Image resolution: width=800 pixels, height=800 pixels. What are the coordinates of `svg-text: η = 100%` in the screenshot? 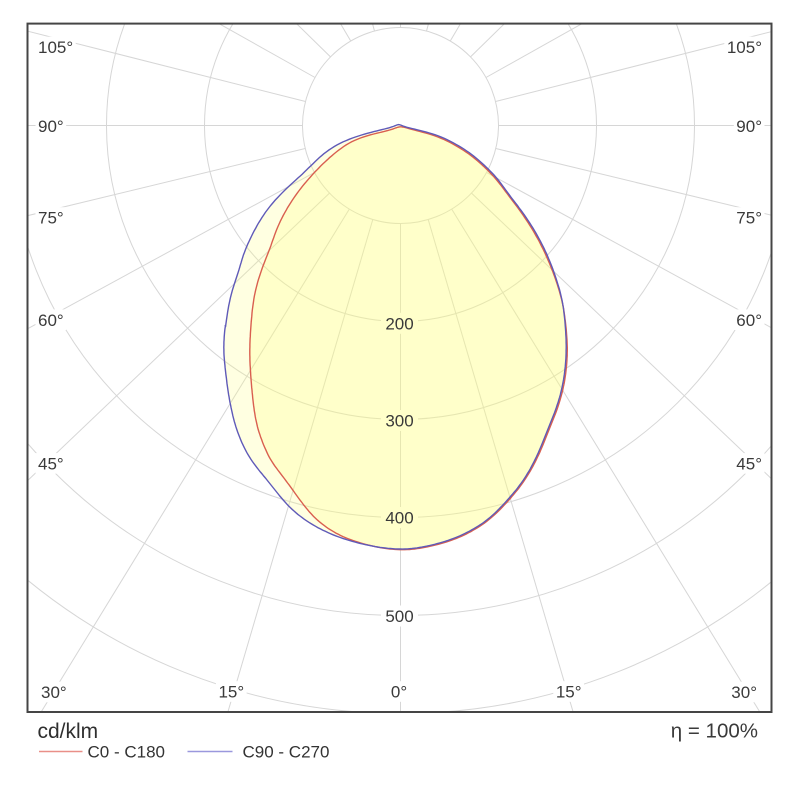 It's located at (714, 731).